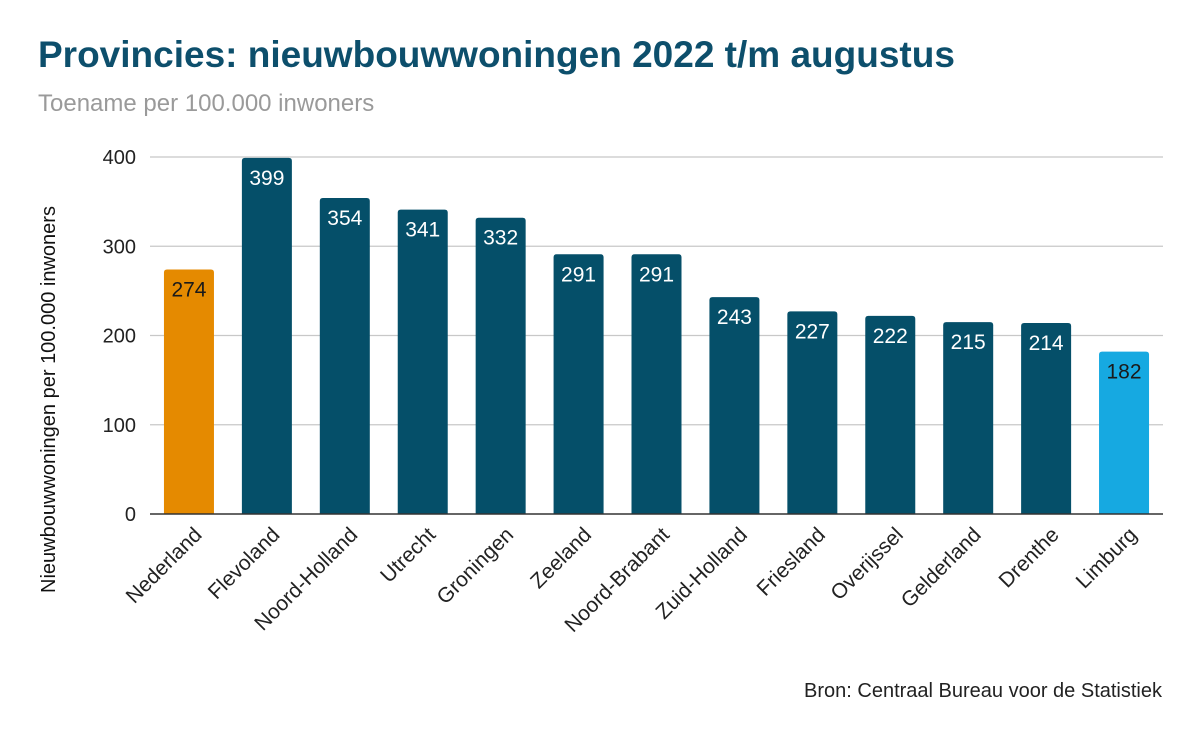  Describe the element at coordinates (266, 335) in the screenshot. I see `bar-flevoland` at that location.